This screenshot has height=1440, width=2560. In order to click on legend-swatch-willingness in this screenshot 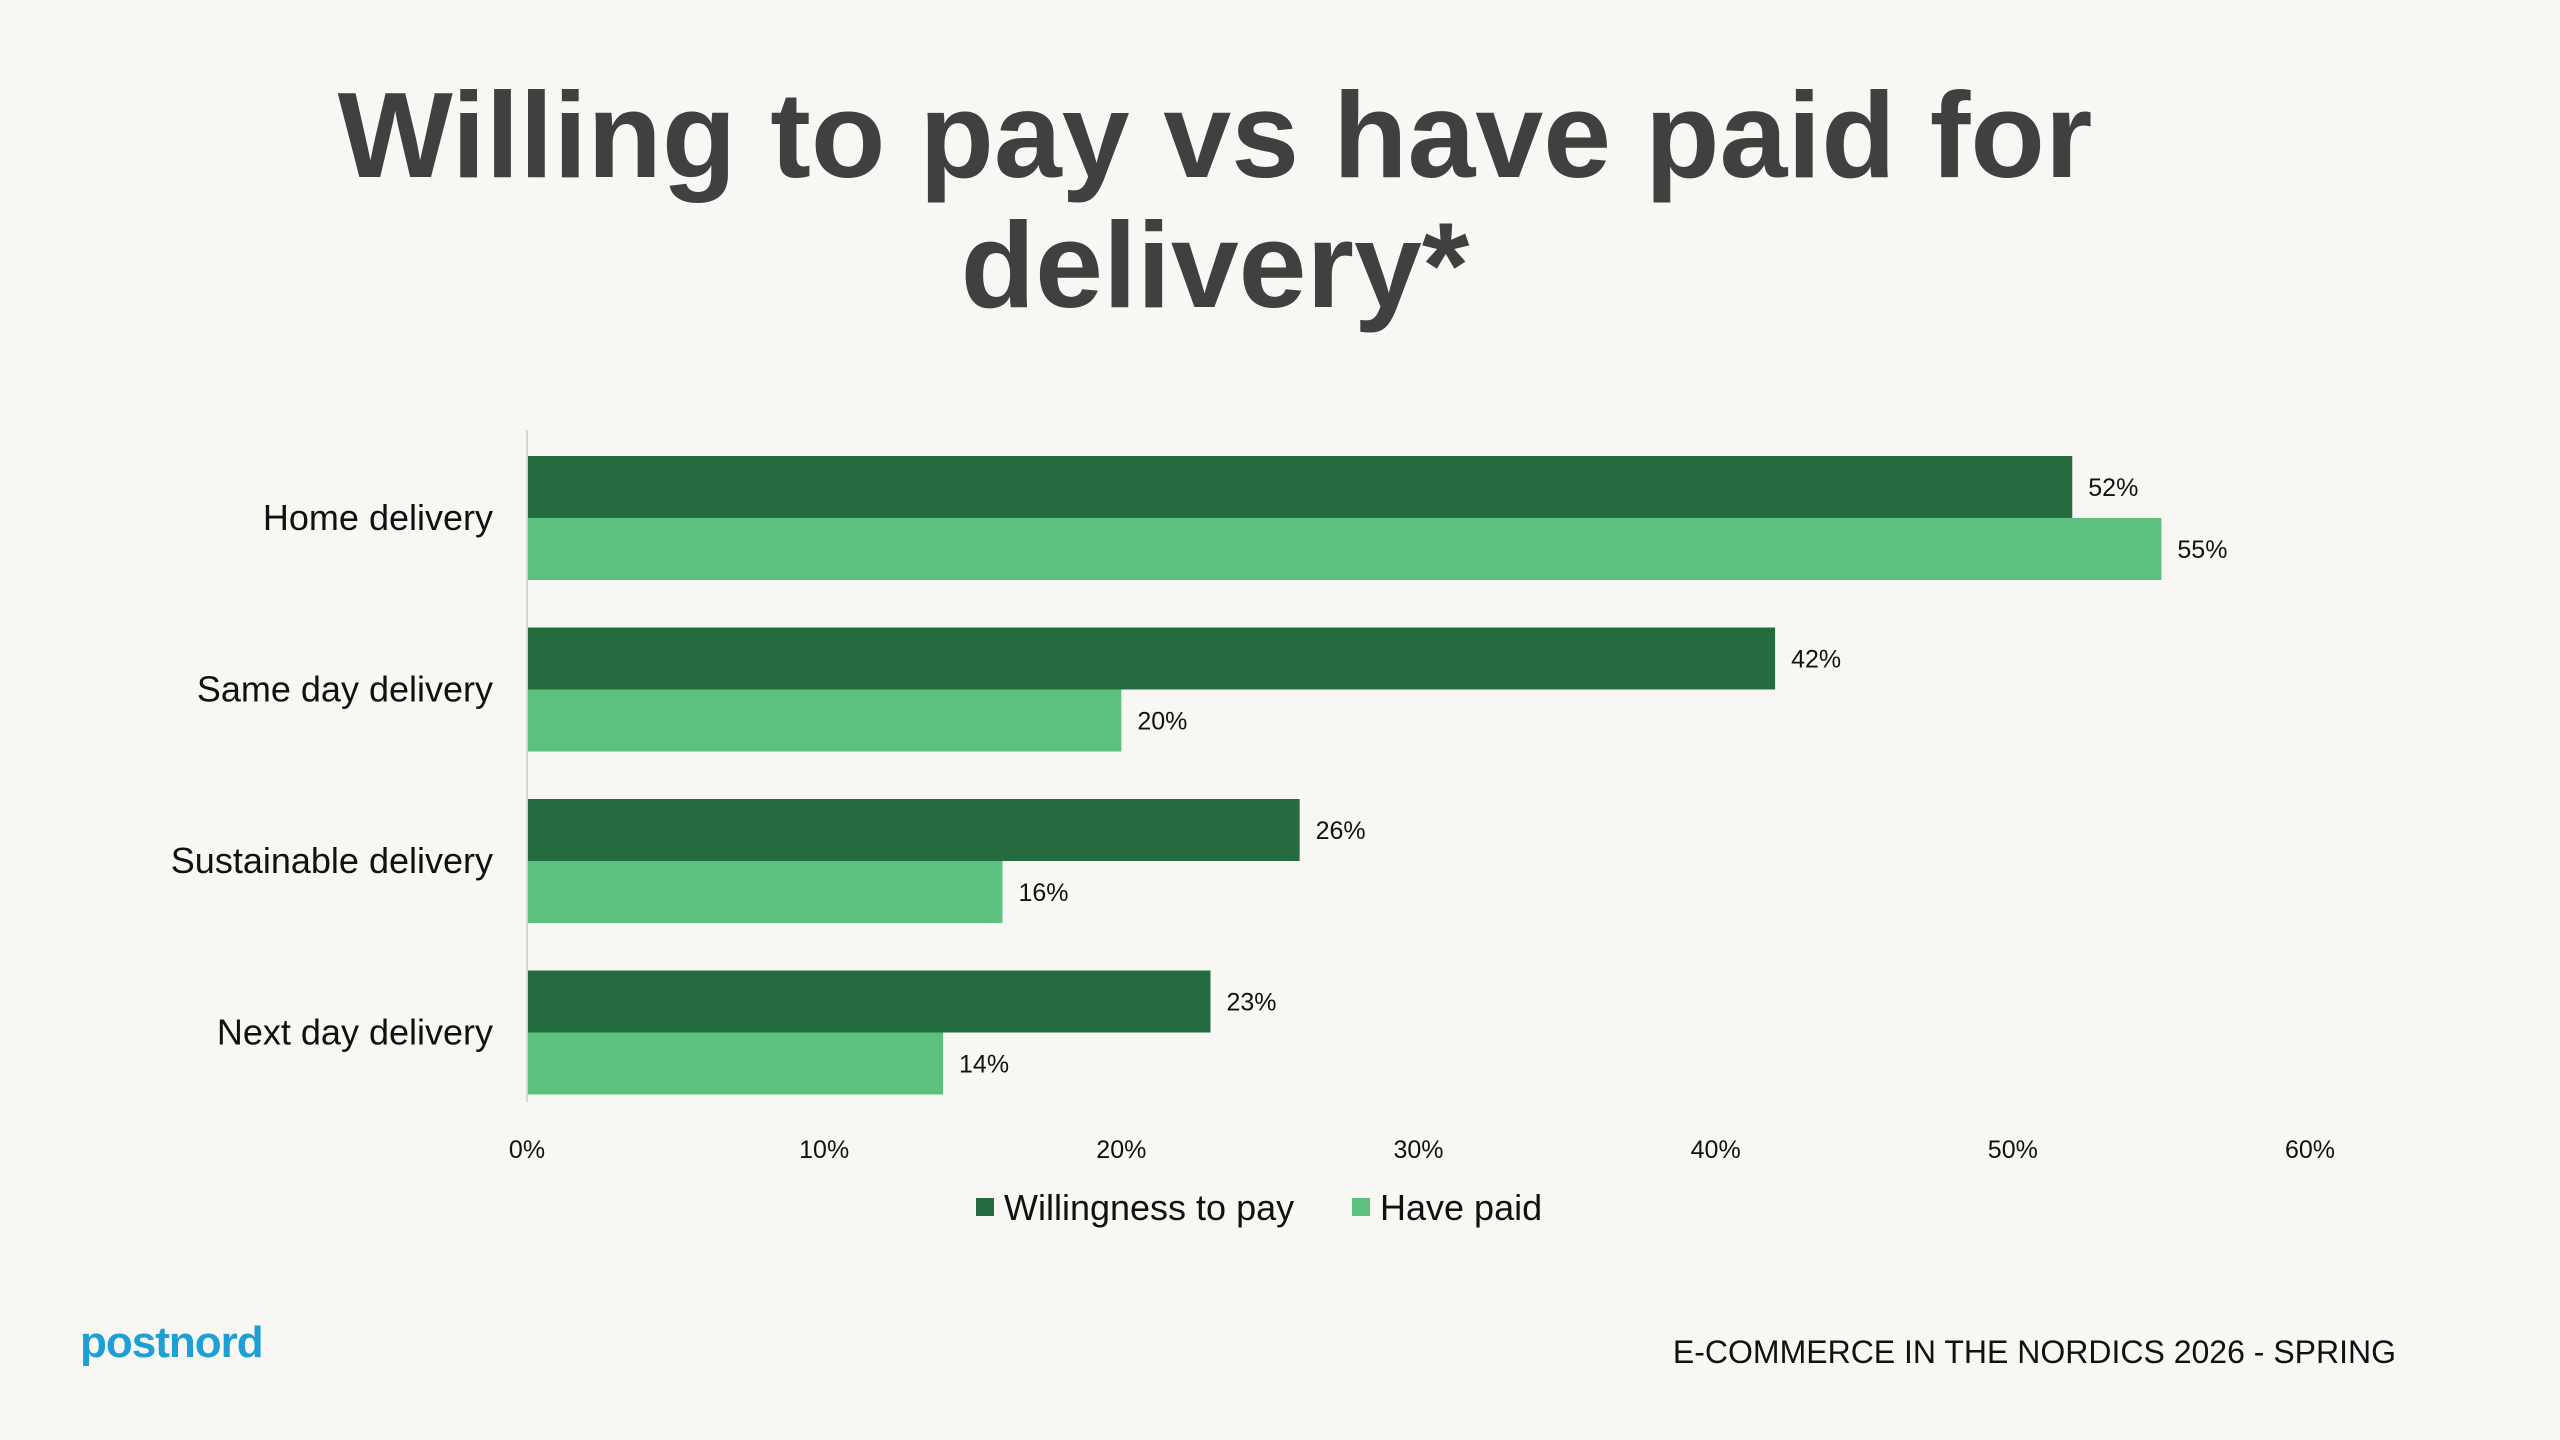, I will do `click(985, 1207)`.